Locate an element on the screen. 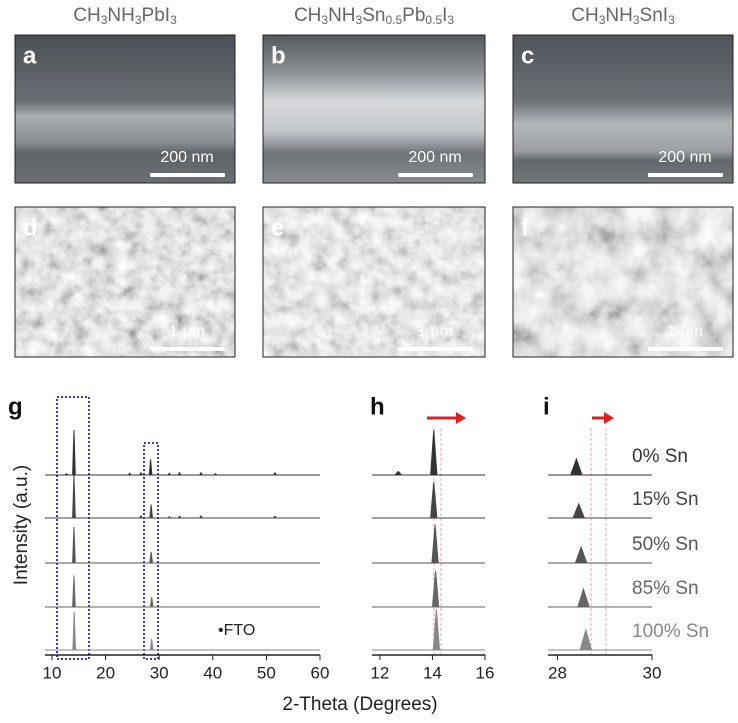 Image resolution: width=738 pixels, height=723 pixels. panel-label: g is located at coordinates (15, 406).